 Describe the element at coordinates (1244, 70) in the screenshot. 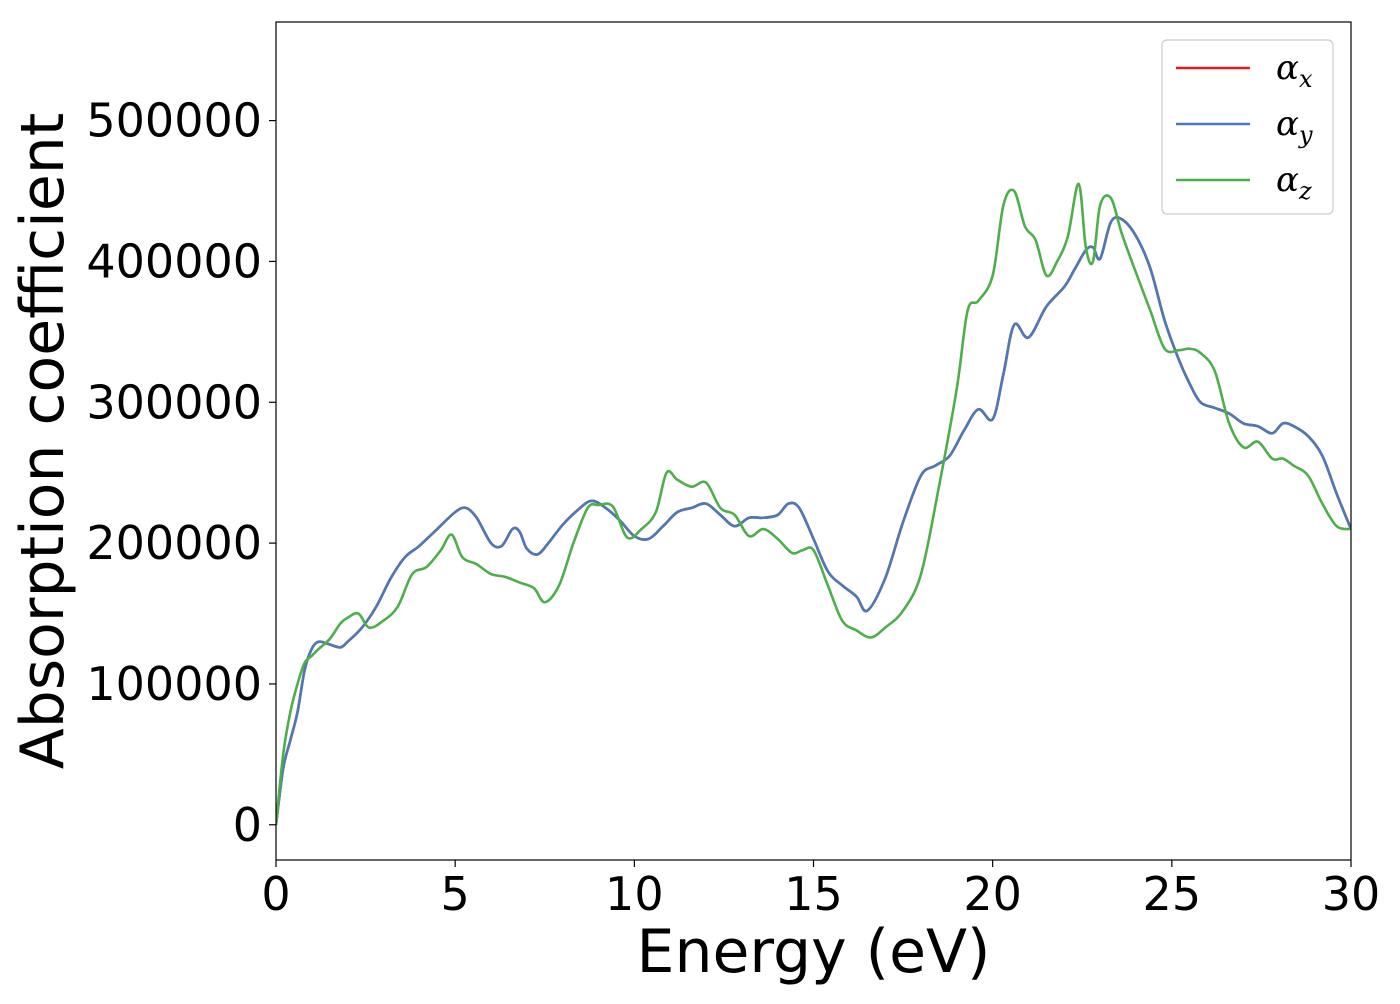

I see `legend-item-x: αx` at that location.